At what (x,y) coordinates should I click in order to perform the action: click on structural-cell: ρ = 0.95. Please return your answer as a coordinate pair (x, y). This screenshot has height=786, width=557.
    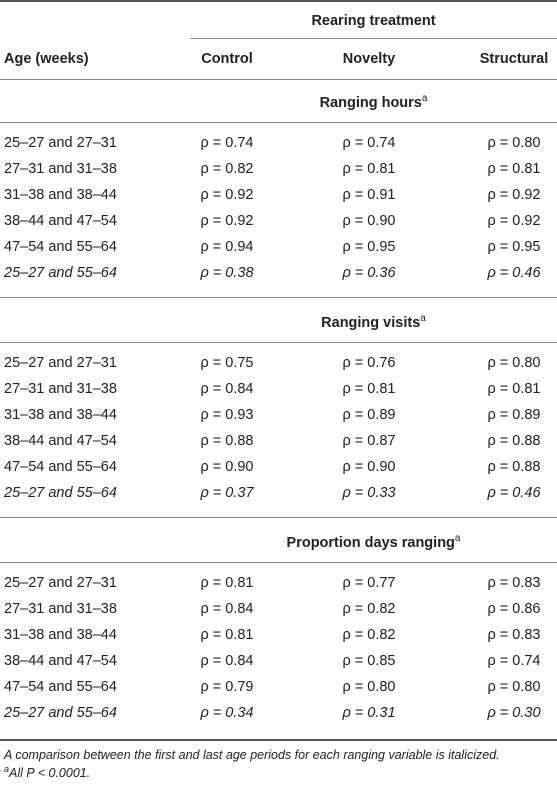
    Looking at the image, I should click on (514, 247).